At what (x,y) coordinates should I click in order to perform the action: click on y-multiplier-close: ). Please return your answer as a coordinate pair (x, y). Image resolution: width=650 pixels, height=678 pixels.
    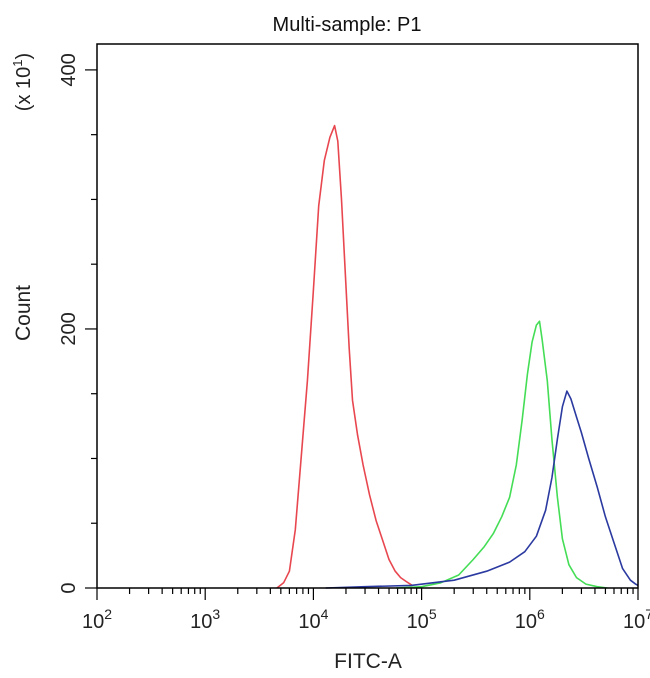
    Looking at the image, I should click on (24, 56).